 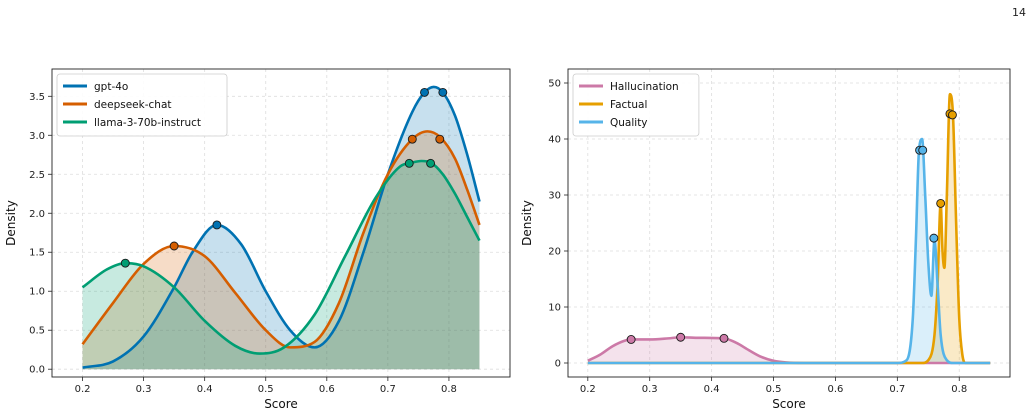 I want to click on y-tick-label: 0, so click(x=558, y=364).